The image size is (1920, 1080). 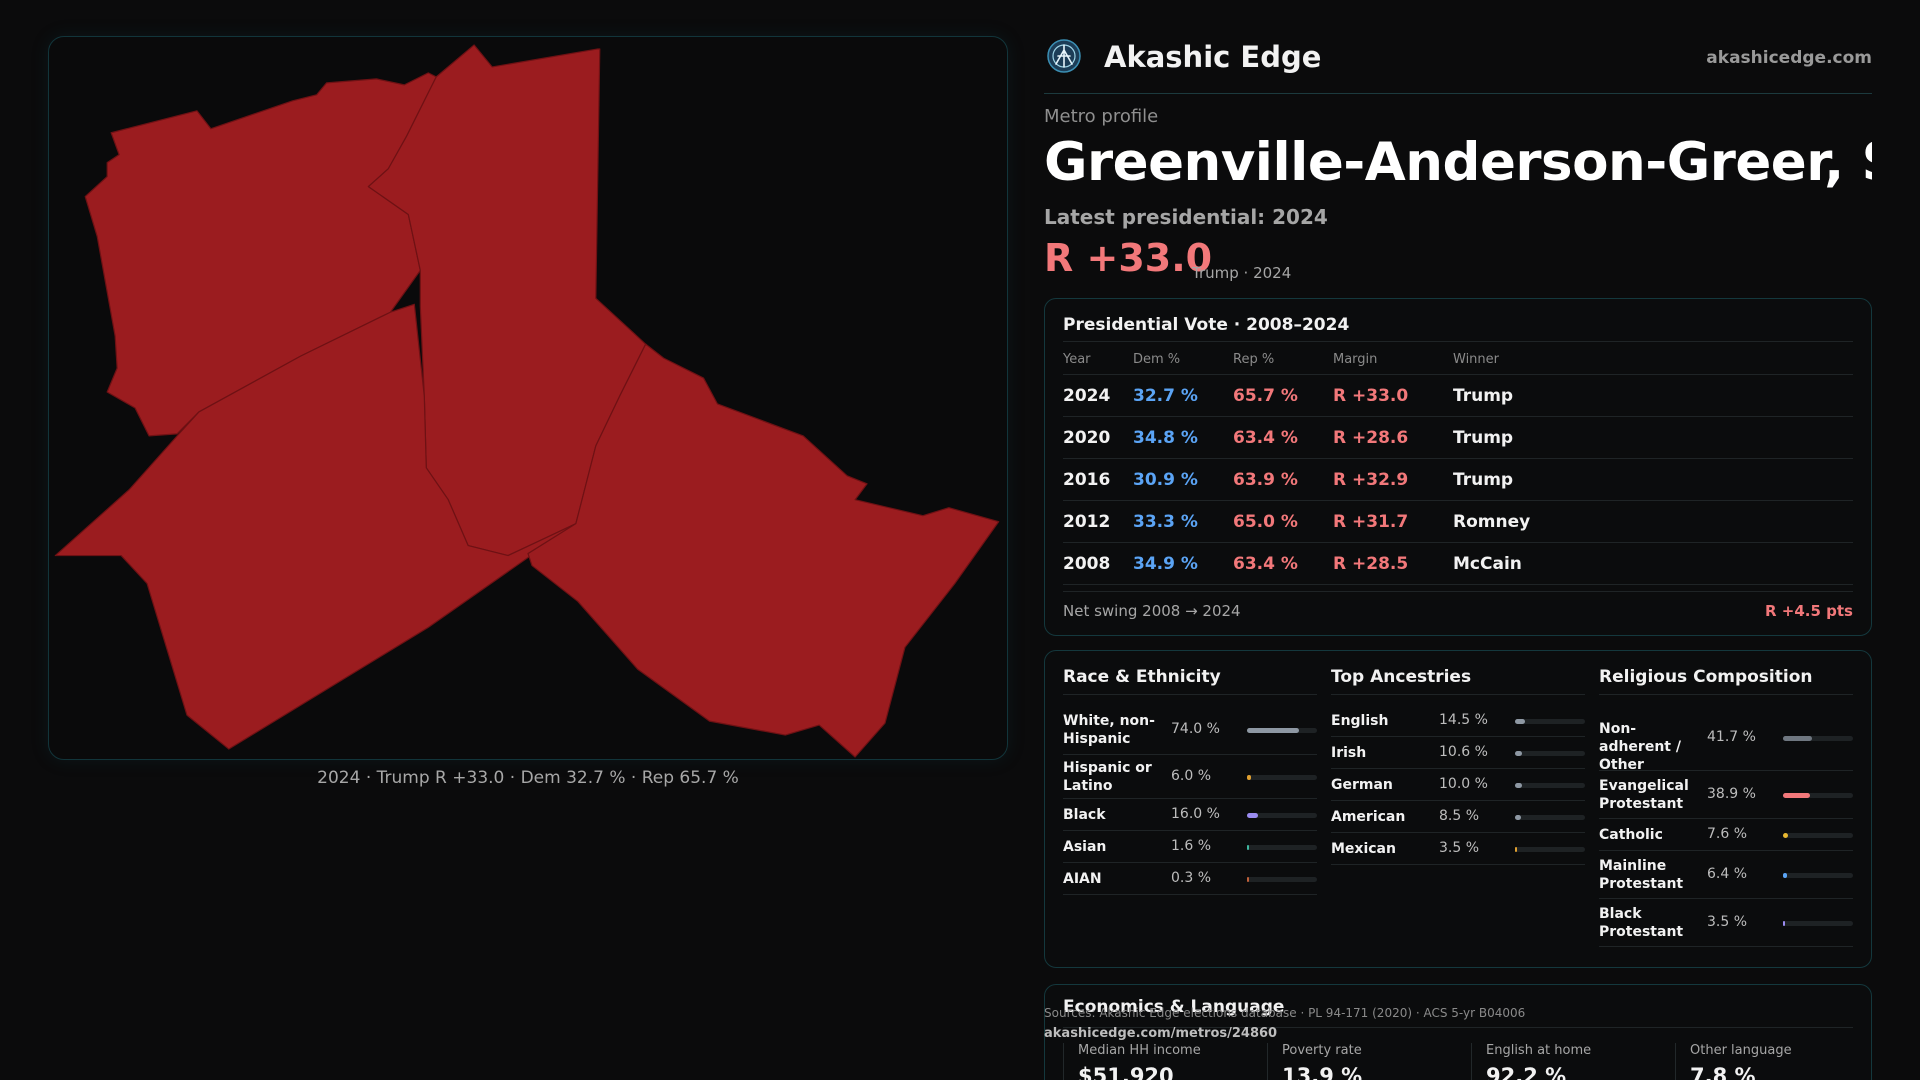 What do you see at coordinates (1087, 480) in the screenshot?
I see `row-year: 2016` at bounding box center [1087, 480].